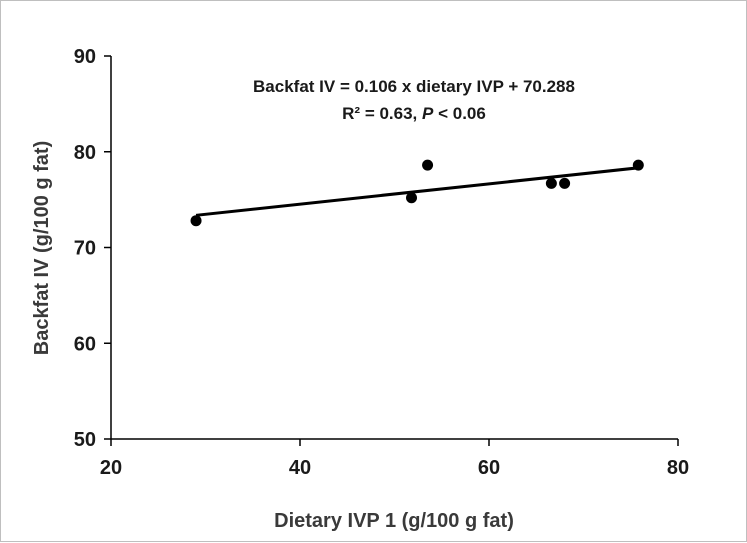 The width and height of the screenshot is (747, 543). Describe the element at coordinates (394, 459) in the screenshot. I see `x-ticks: 20 40 60 80` at that location.